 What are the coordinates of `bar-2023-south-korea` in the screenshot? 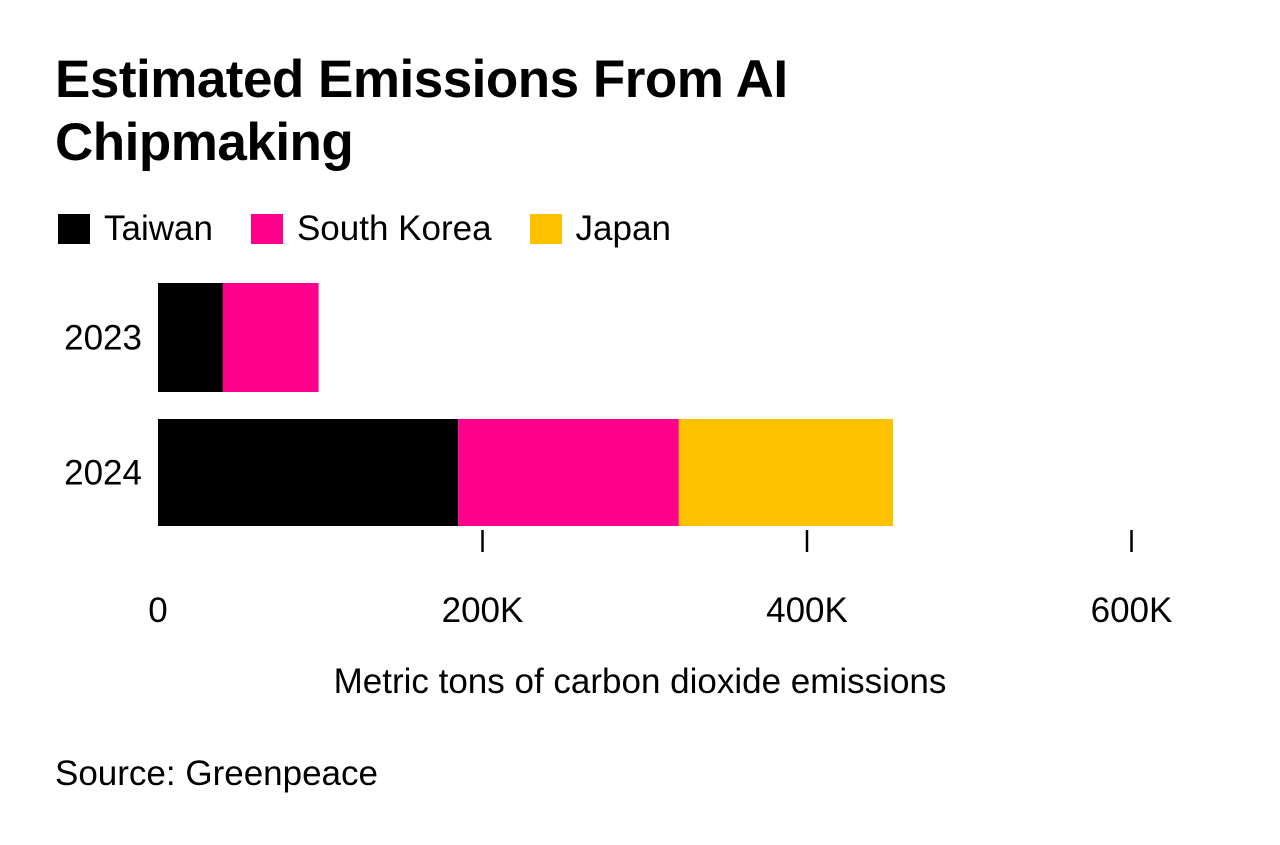 It's located at (270, 337).